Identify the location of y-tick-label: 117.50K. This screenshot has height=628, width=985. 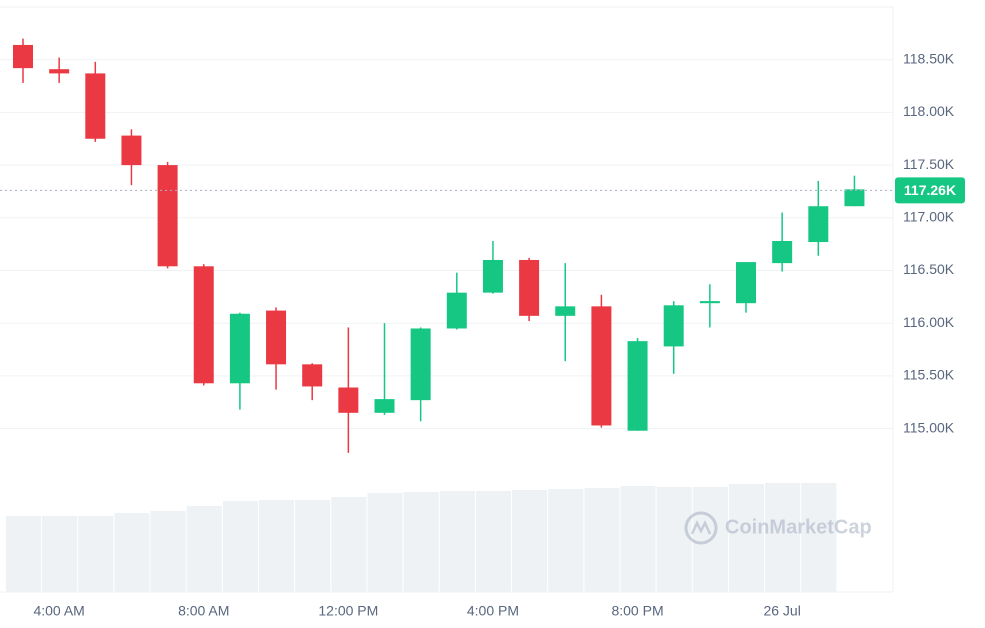
(929, 164).